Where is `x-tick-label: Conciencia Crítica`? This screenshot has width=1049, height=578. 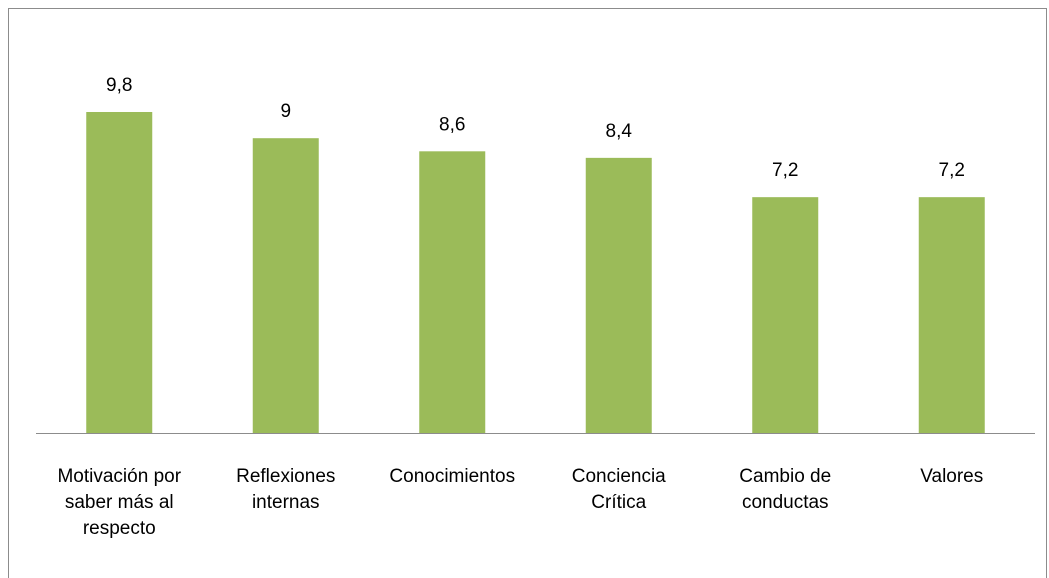
x-tick-label: Conciencia Crítica is located at coordinates (618, 489).